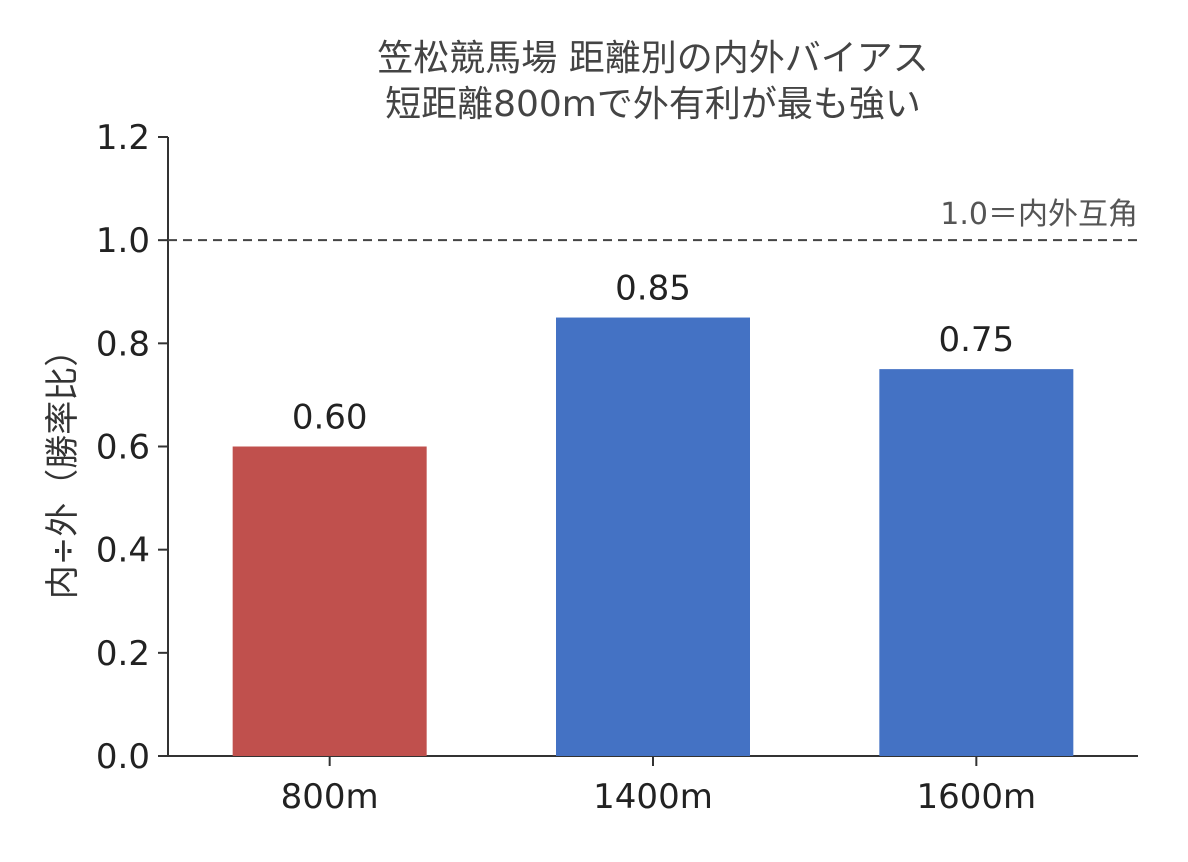  What do you see at coordinates (653, 797) in the screenshot?
I see `x-tick-label: 1400m` at bounding box center [653, 797].